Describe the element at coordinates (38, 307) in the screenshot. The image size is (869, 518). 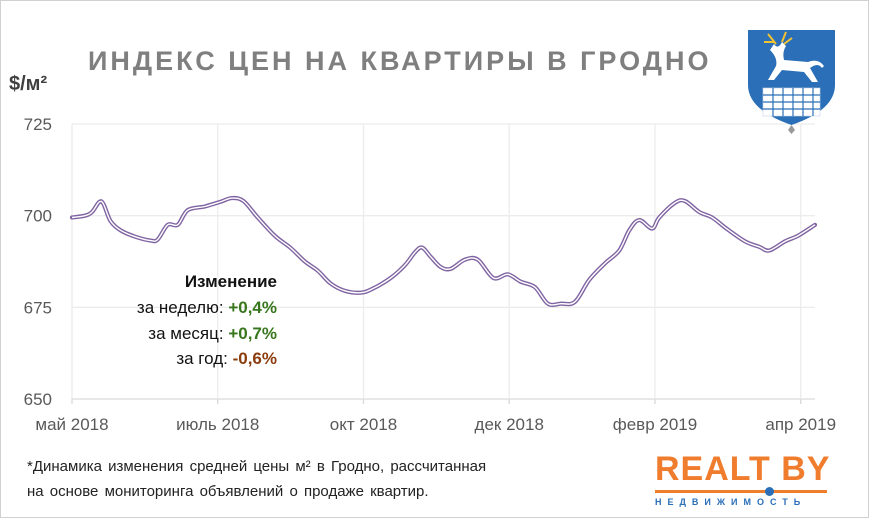
I see `y-tick-label: 675` at that location.